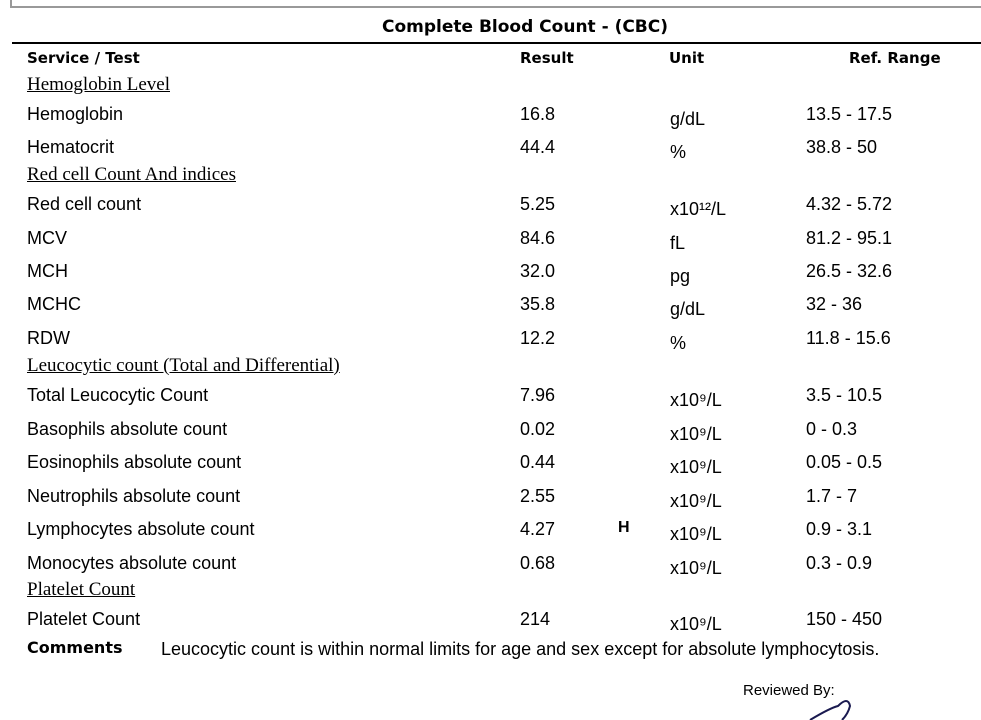 The height and width of the screenshot is (720, 981). What do you see at coordinates (538, 271) in the screenshot?
I see `result-value: 32.0` at bounding box center [538, 271].